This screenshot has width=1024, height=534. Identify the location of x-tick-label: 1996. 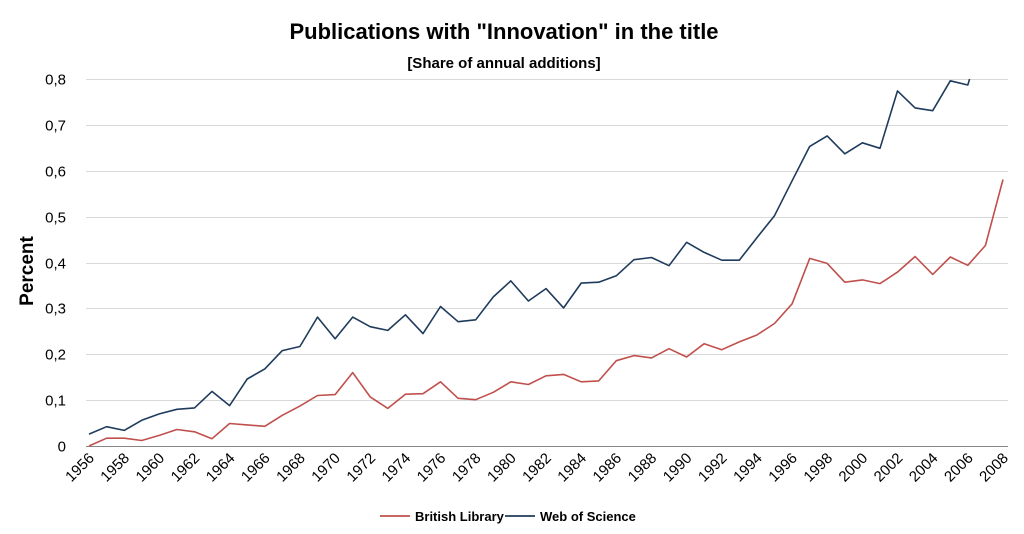
(783, 468).